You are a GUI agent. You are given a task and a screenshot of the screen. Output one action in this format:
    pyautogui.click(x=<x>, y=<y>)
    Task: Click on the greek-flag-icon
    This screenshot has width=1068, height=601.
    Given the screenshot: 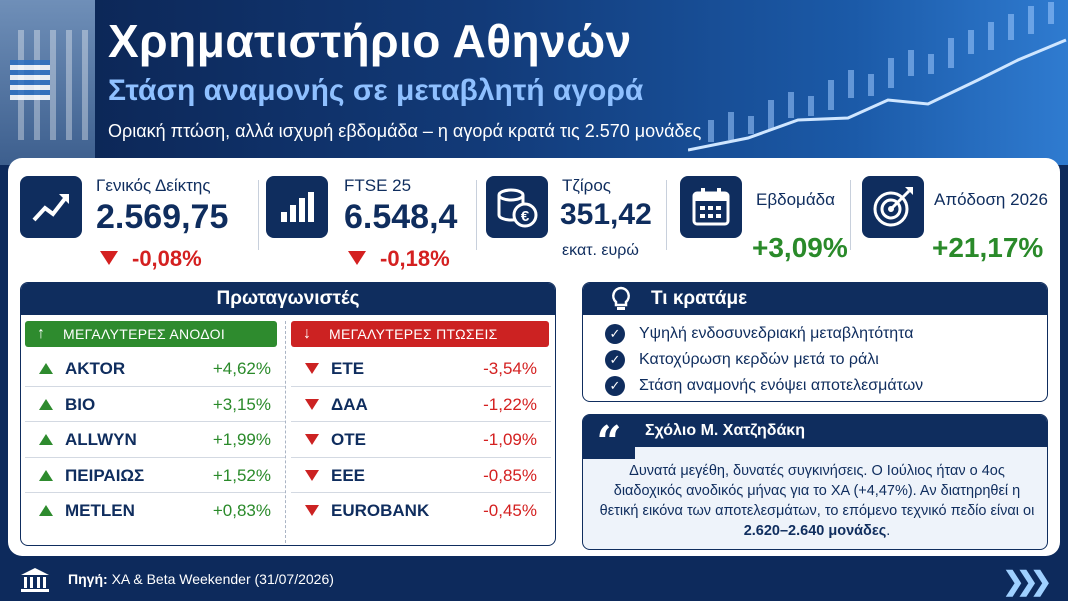 What is the action you would take?
    pyautogui.click(x=30, y=80)
    